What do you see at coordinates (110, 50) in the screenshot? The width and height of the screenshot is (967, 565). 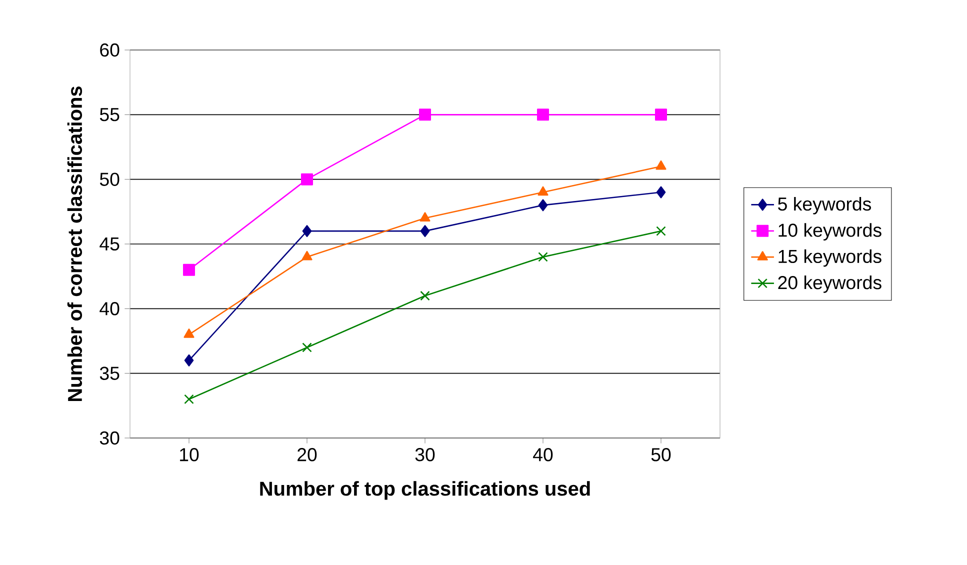 I see `y-tick-label: 60` at bounding box center [110, 50].